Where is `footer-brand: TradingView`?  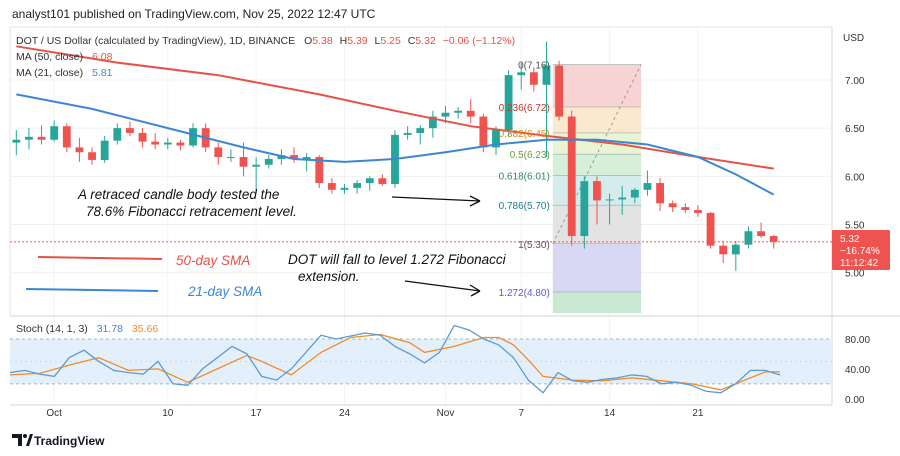
footer-brand: TradingView is located at coordinates (69, 441).